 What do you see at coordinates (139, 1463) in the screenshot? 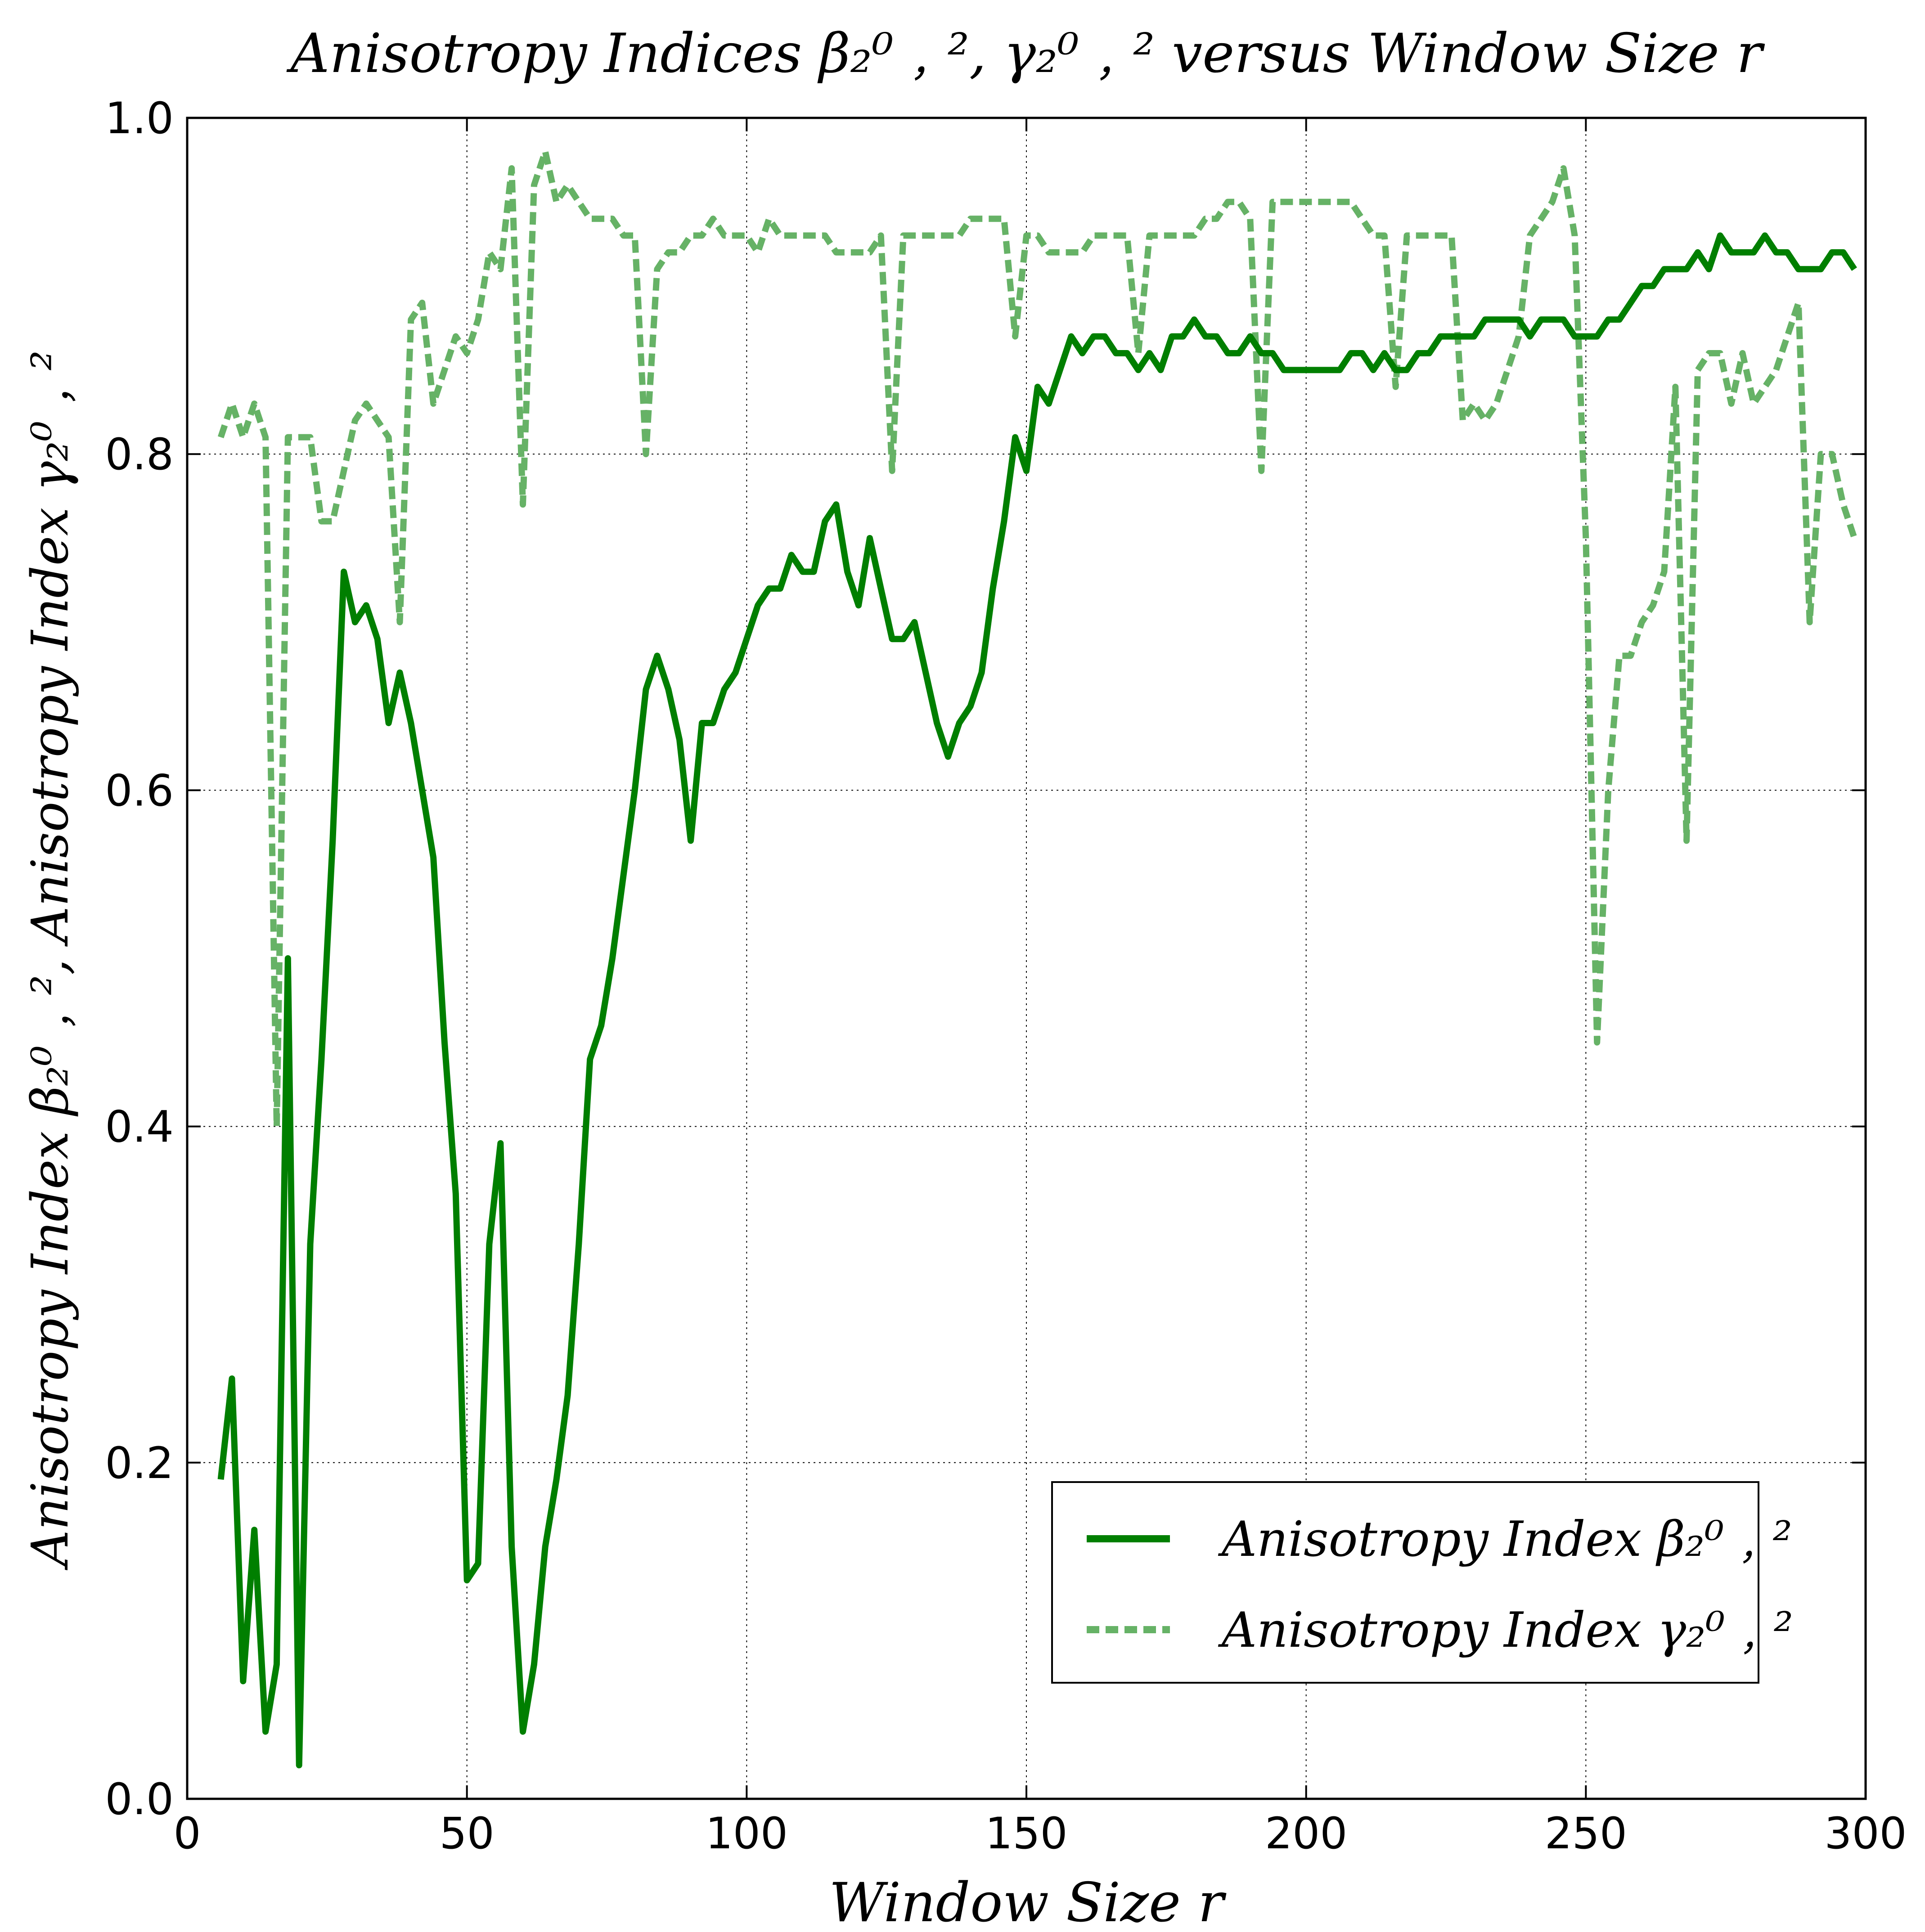
I see `y-tick-label: 0.2` at bounding box center [139, 1463].